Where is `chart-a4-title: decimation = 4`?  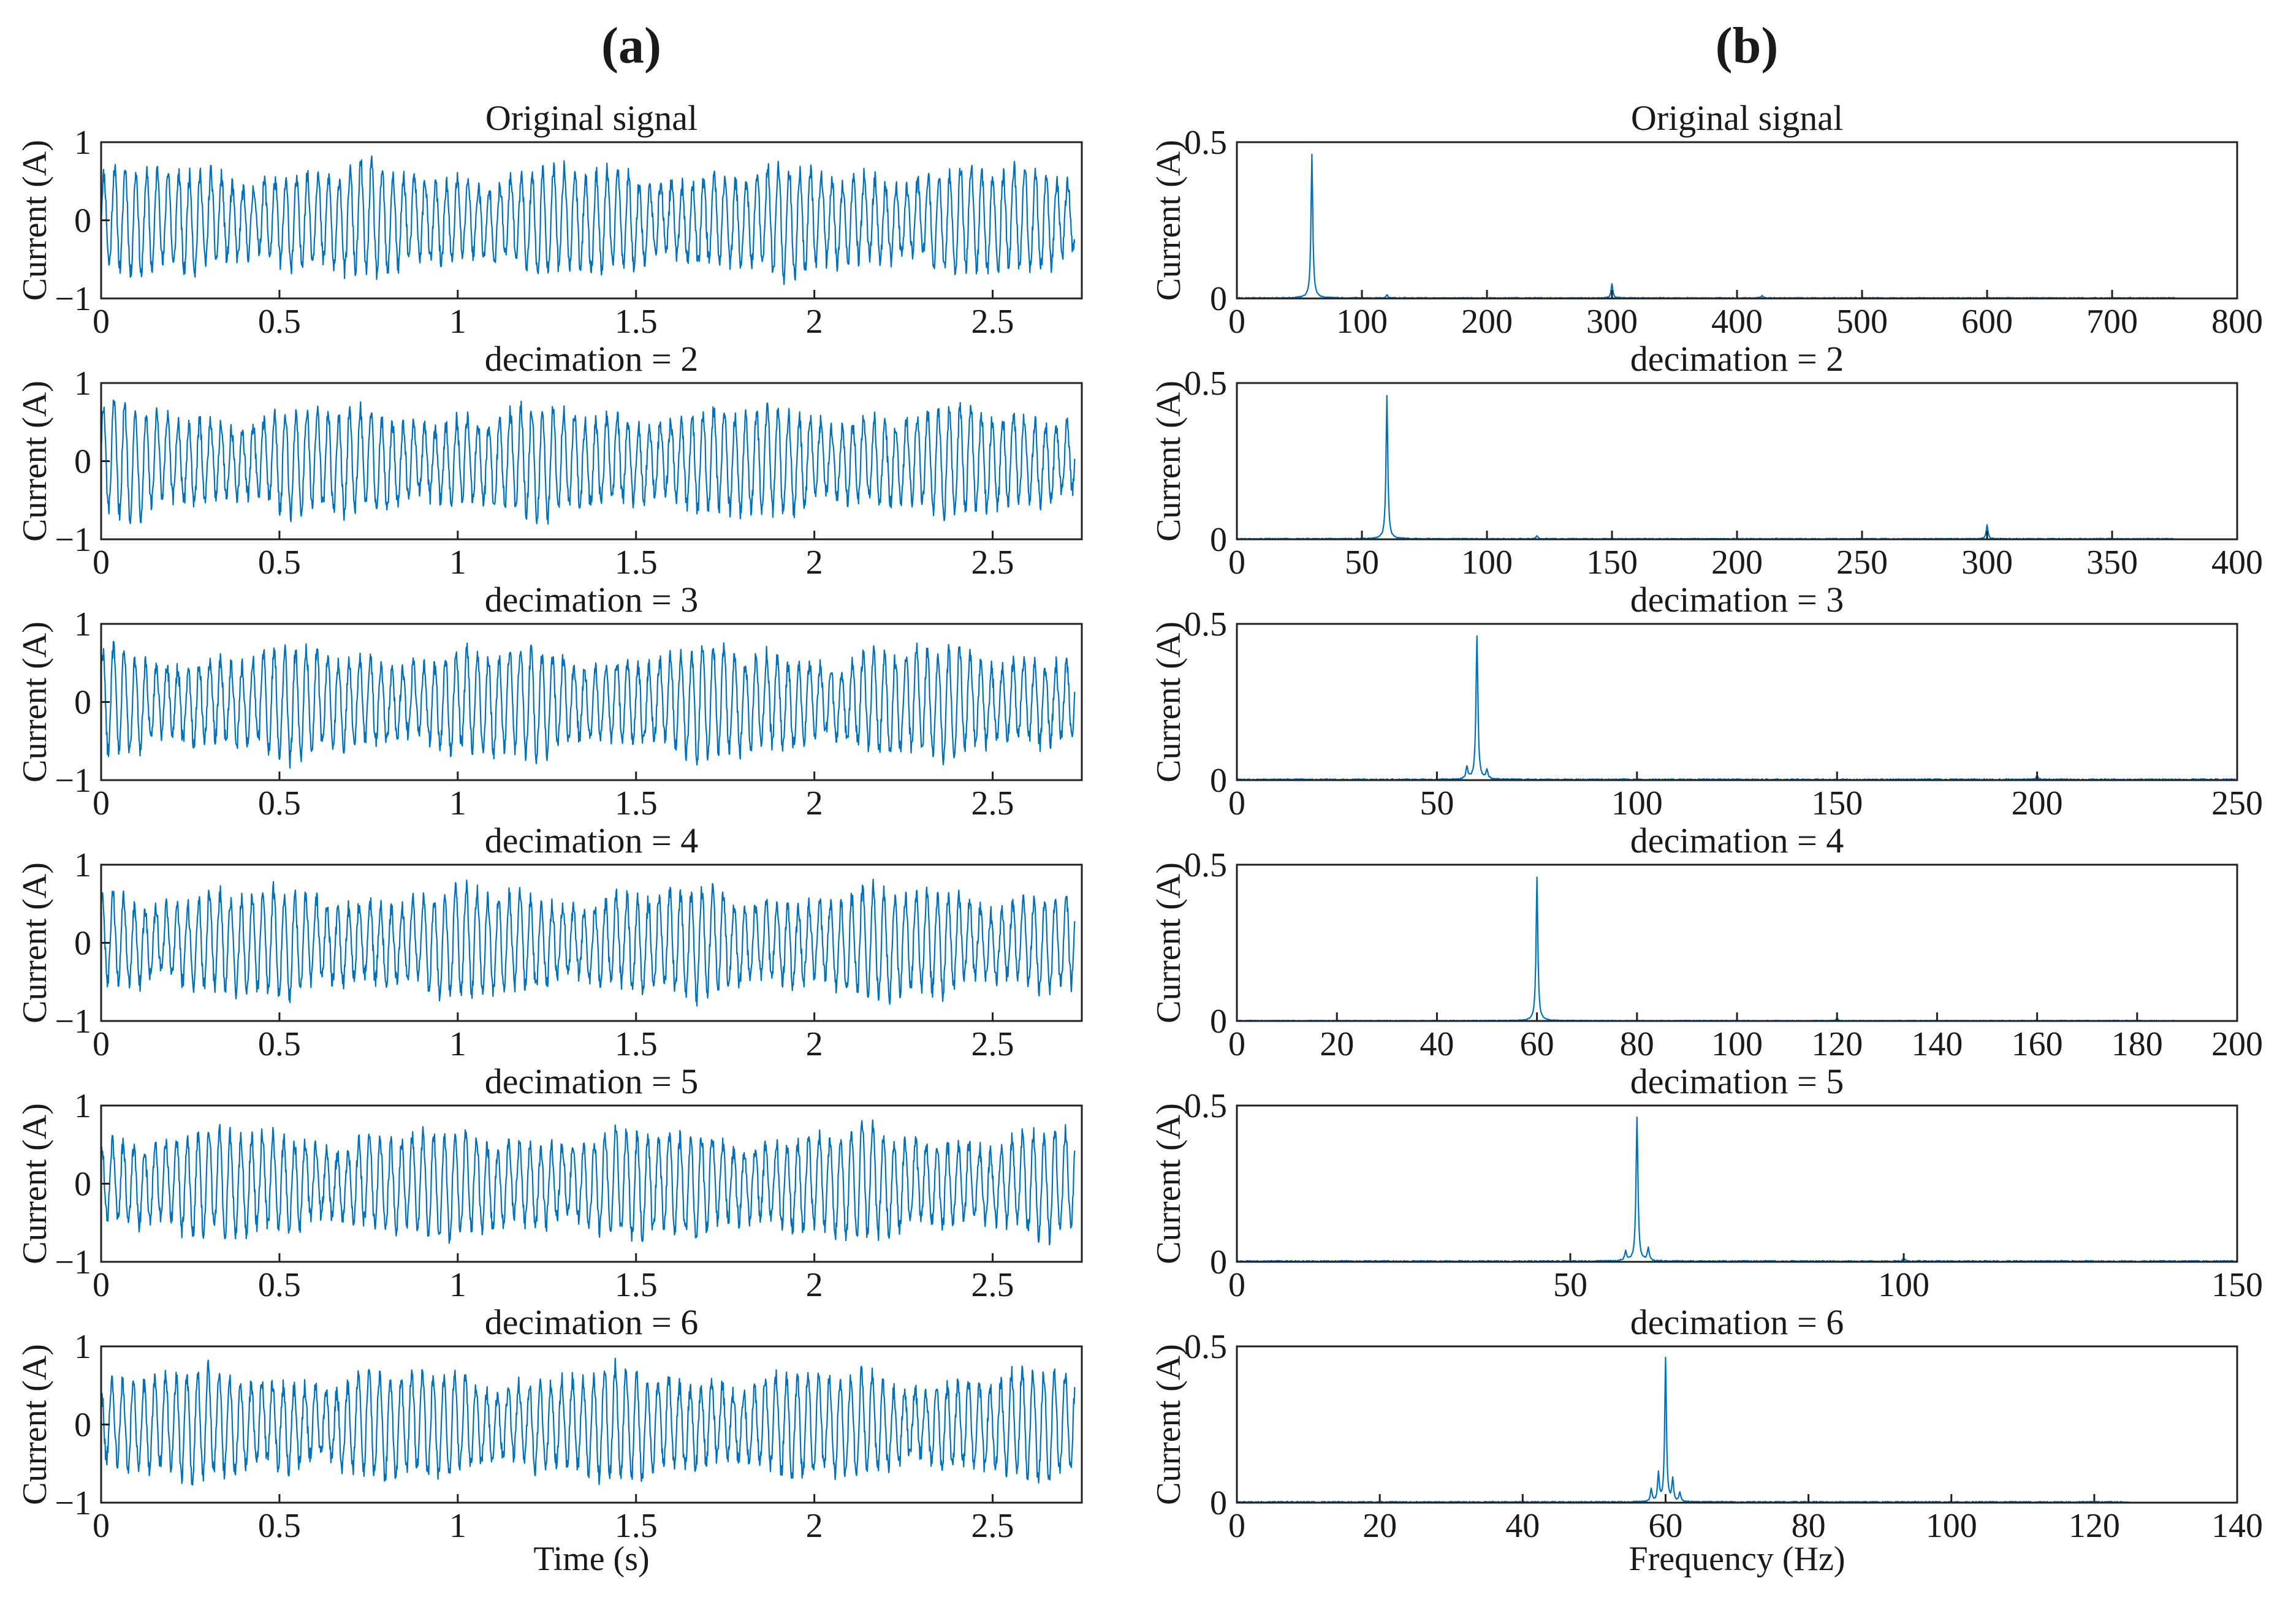 chart-a4-title: decimation = 4 is located at coordinates (591, 840).